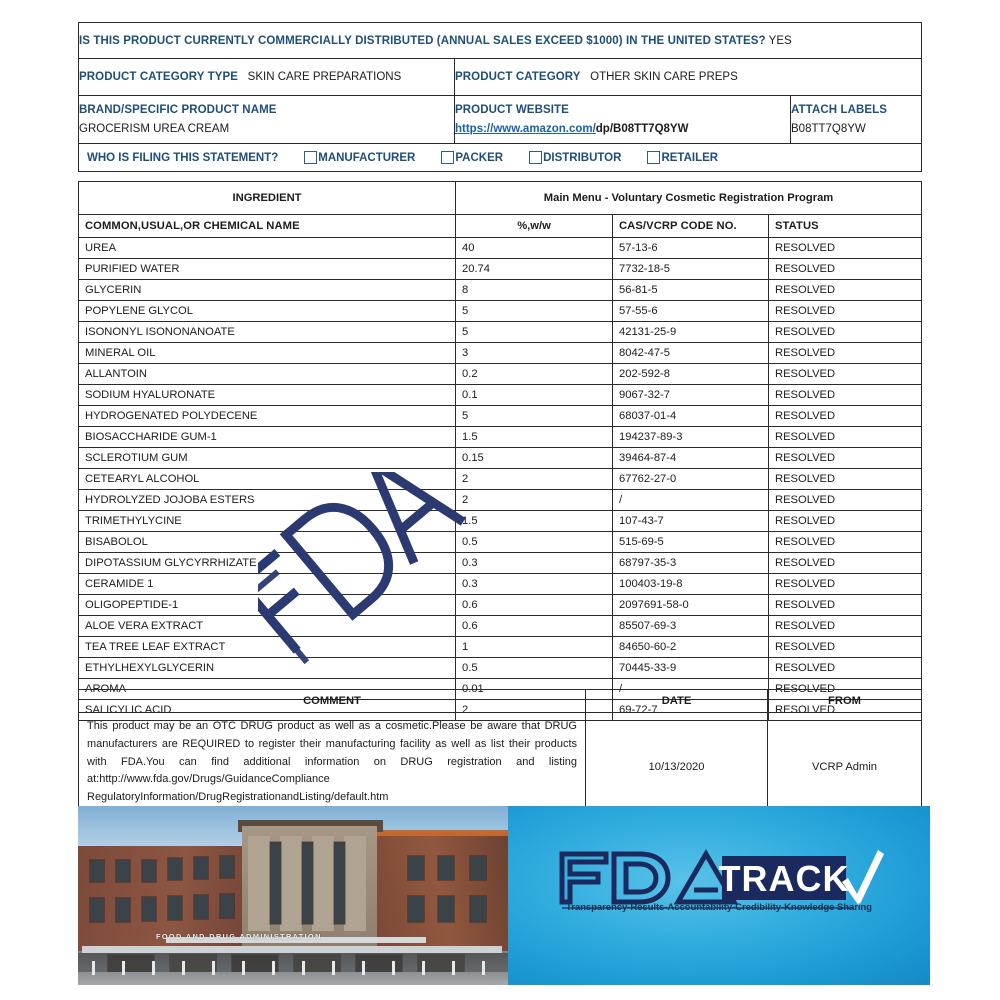  What do you see at coordinates (780, 40) in the screenshot?
I see `distribution-answer: YES` at bounding box center [780, 40].